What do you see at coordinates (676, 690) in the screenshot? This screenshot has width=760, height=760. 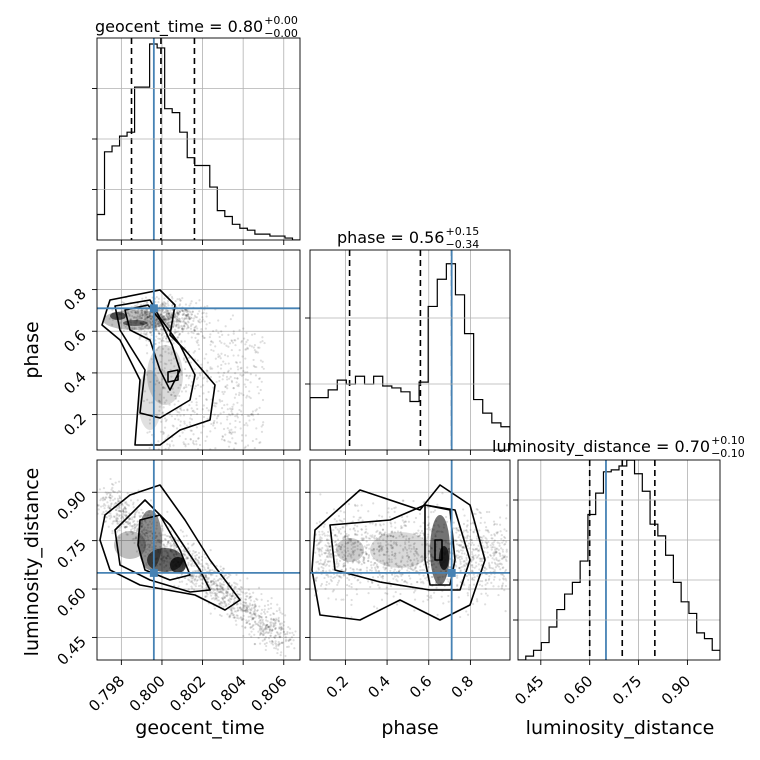 I see `x-tick-label: 0.90` at bounding box center [676, 690].